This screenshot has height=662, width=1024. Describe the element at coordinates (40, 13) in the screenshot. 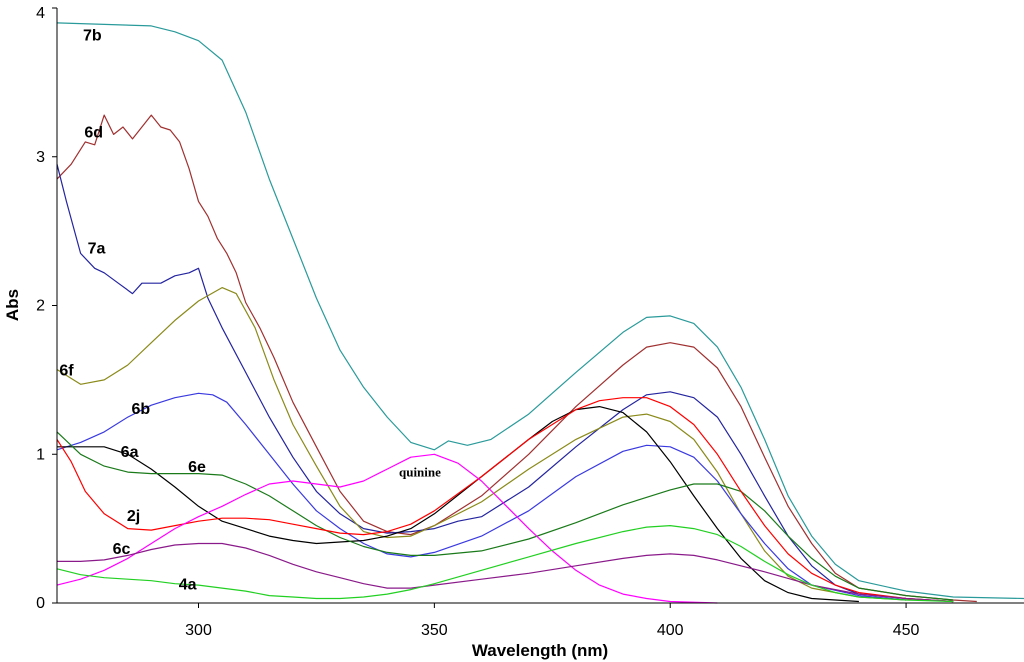

I see `y-tick-label: 4` at that location.